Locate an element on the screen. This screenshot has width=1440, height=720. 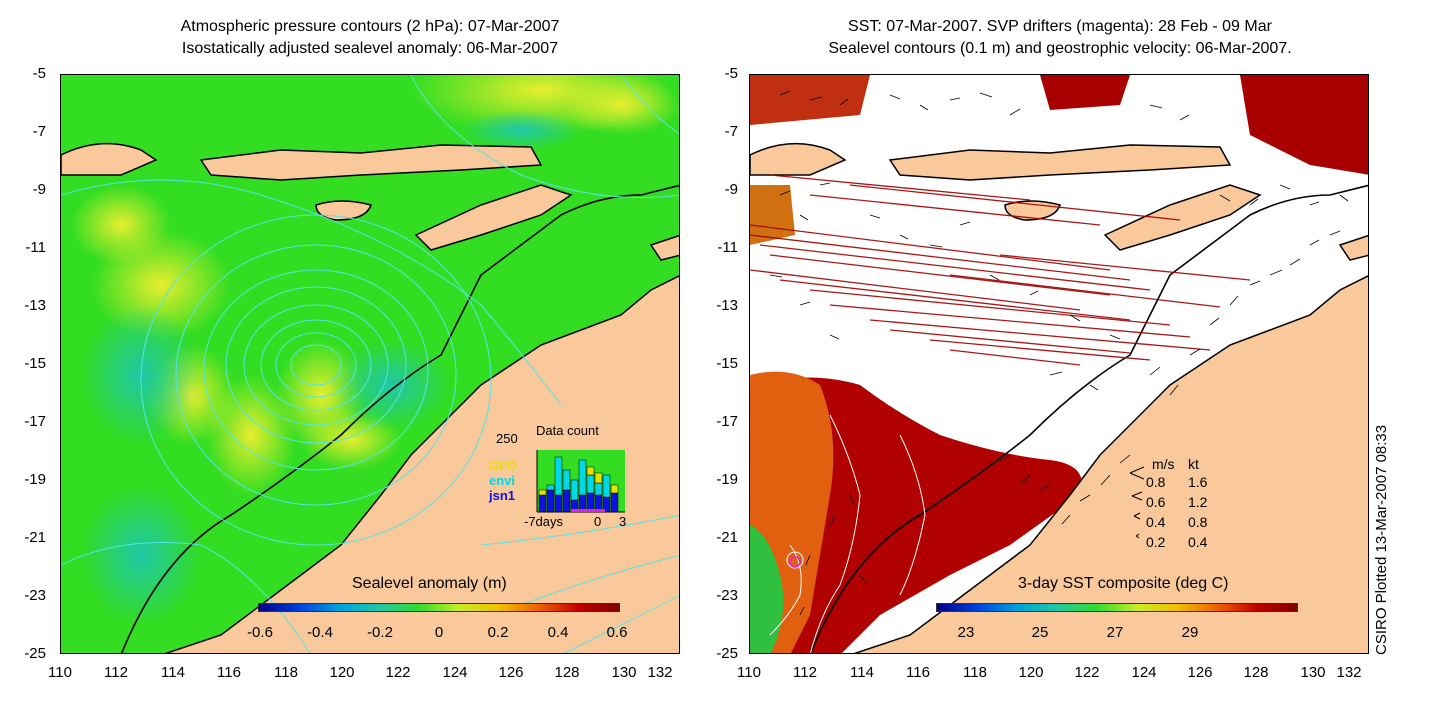
right-x-tick: 114 is located at coordinates (862, 672).